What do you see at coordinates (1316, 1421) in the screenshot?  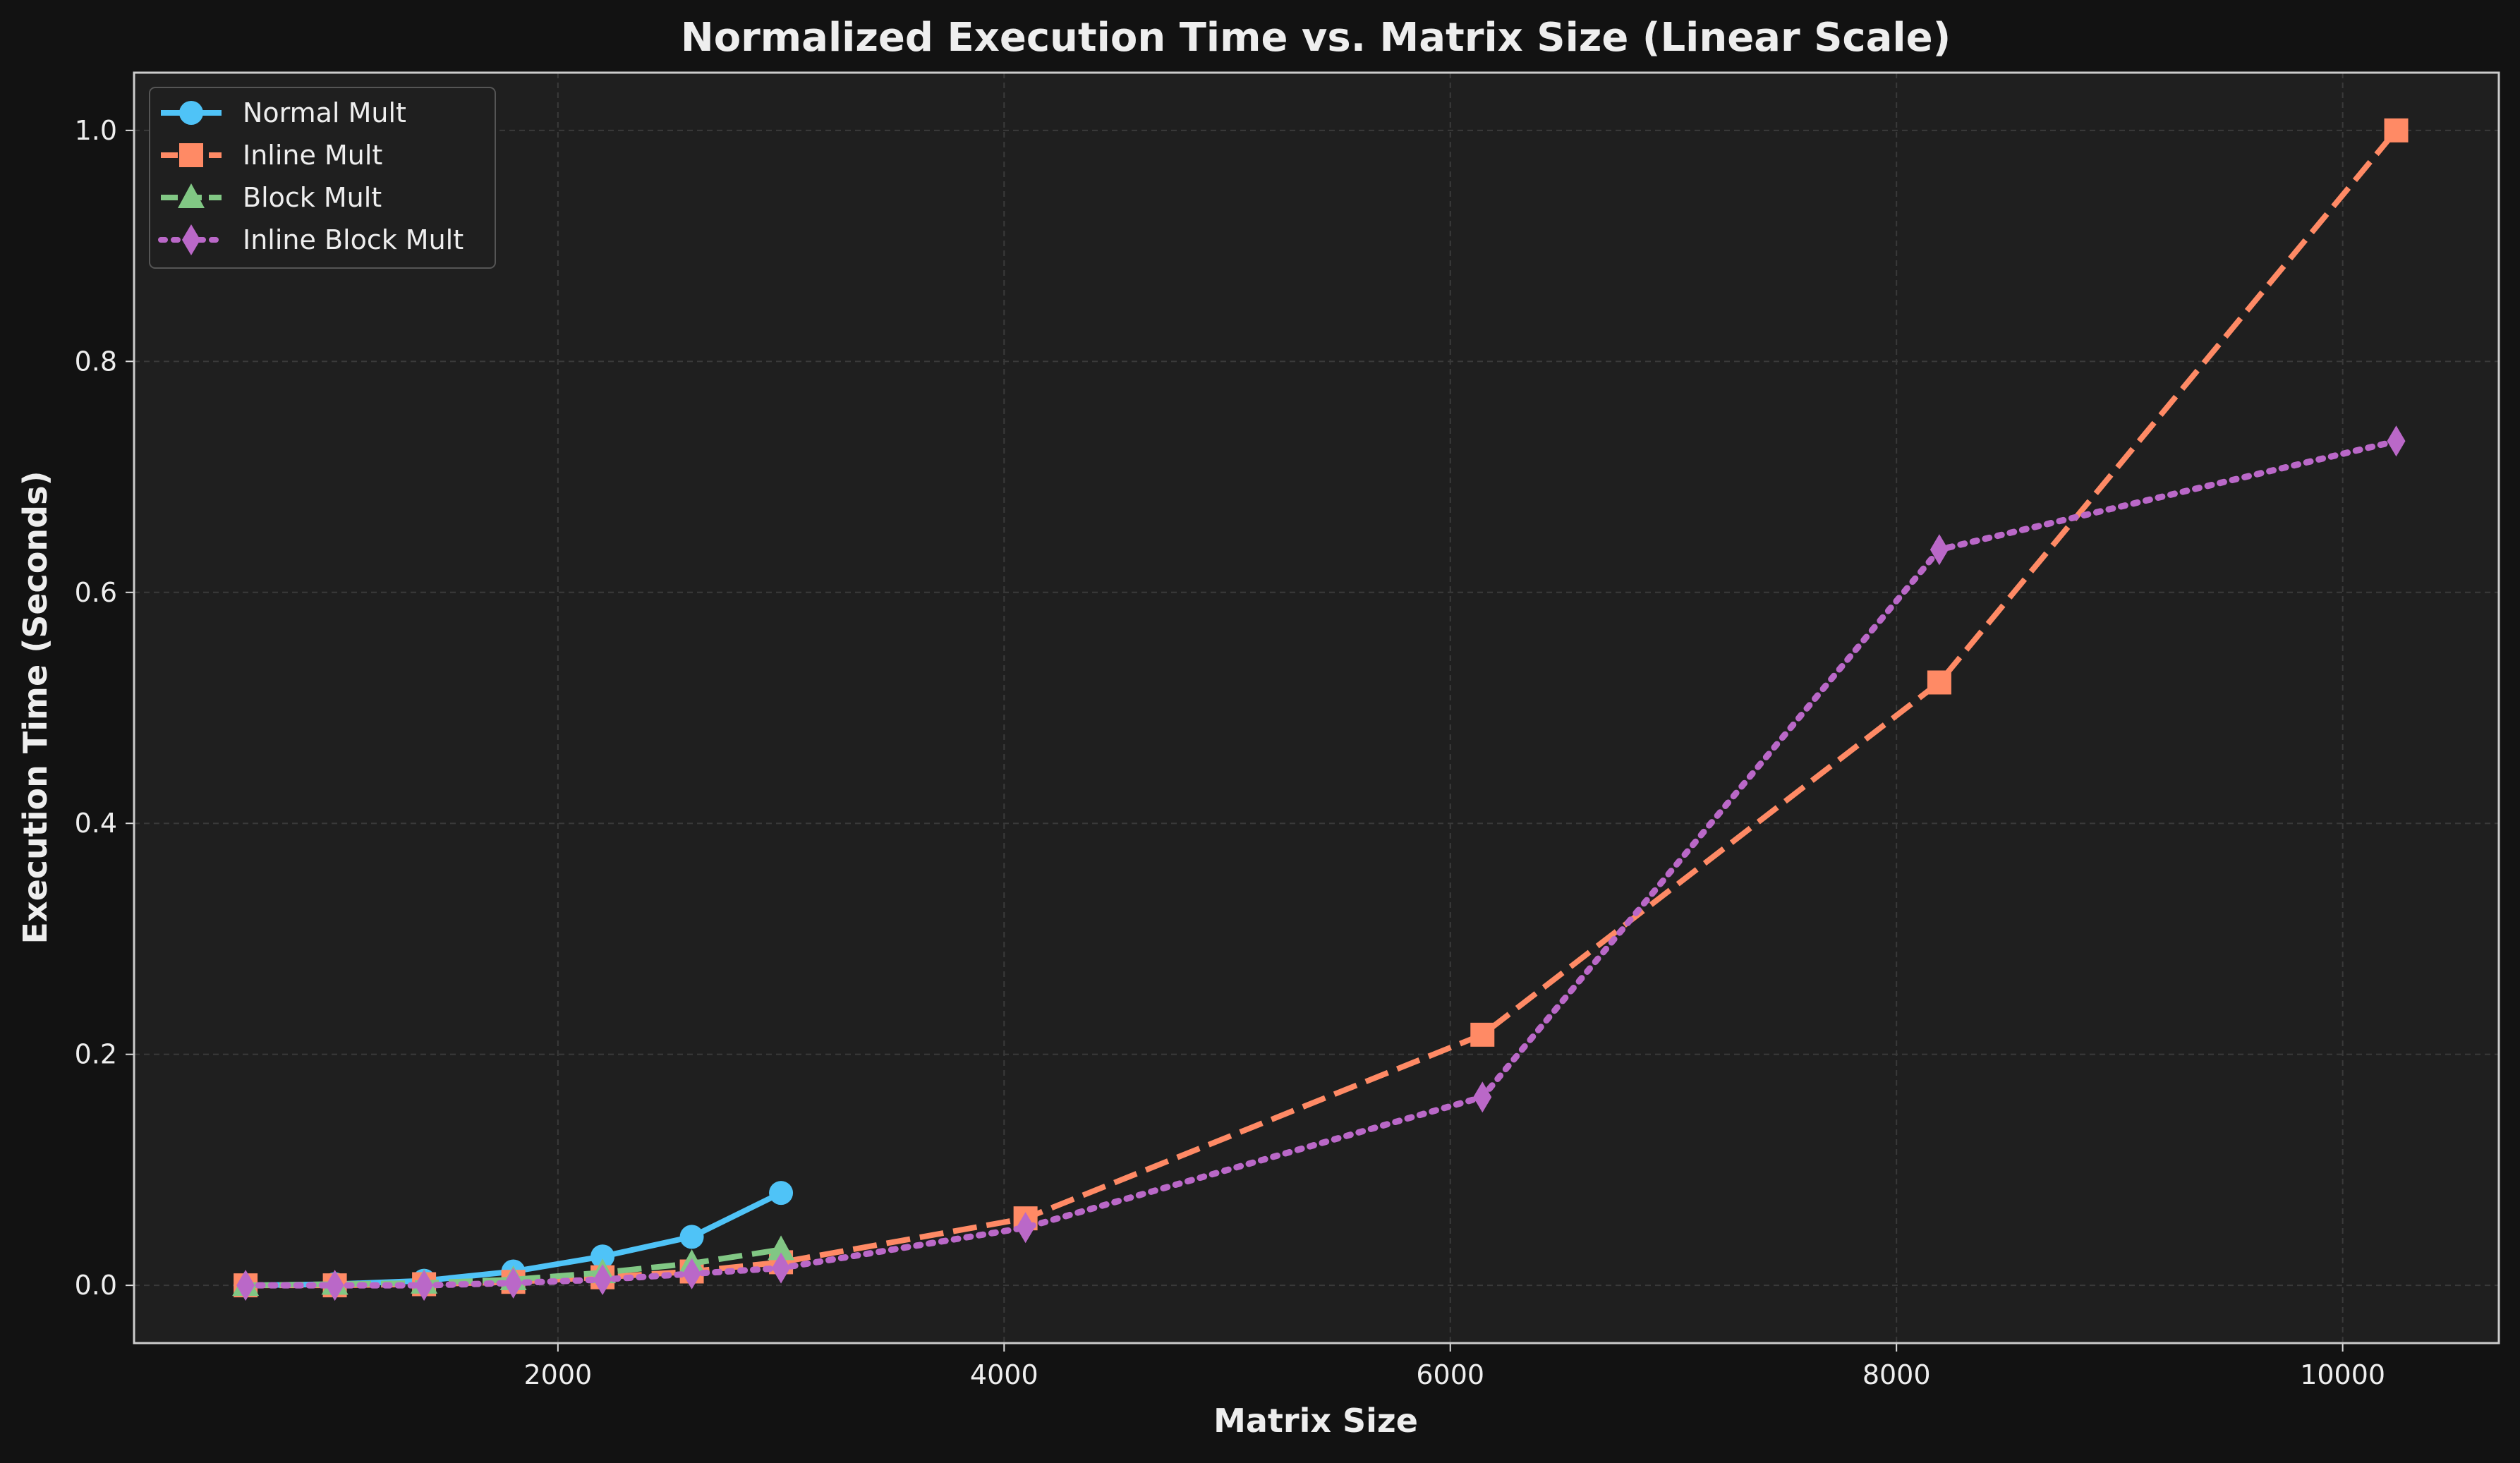 I see `x-axis-label: Matrix Size` at bounding box center [1316, 1421].